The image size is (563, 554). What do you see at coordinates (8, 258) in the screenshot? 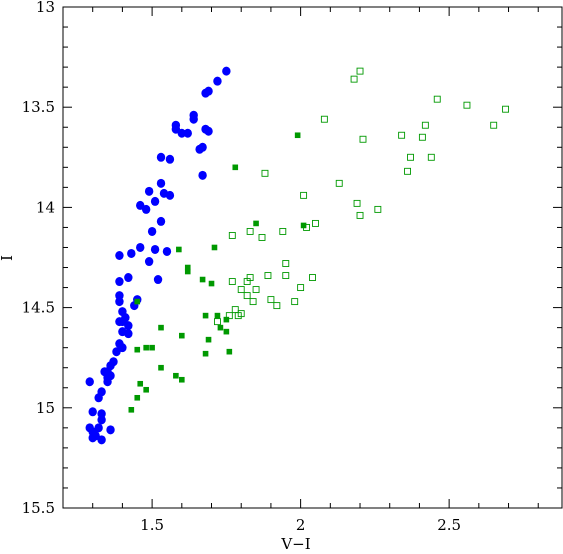
I see `y-axis-label: I` at bounding box center [8, 258].